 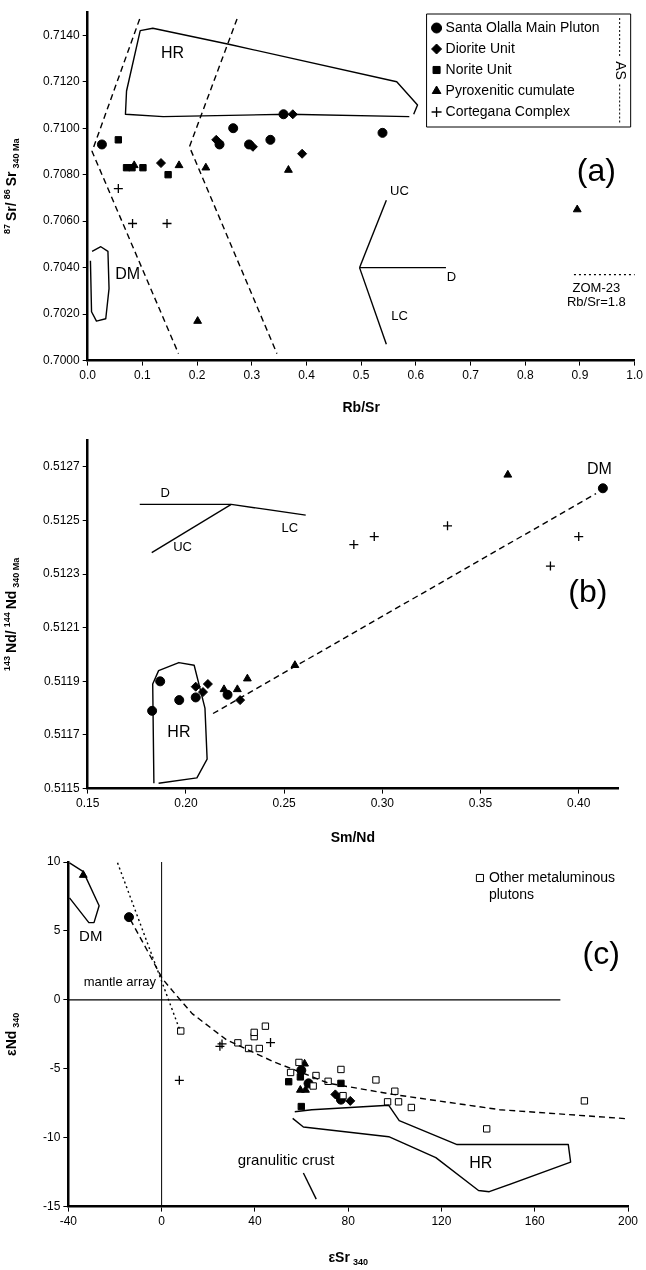 I want to click on x-tick-label: 0.40, so click(x=579, y=803).